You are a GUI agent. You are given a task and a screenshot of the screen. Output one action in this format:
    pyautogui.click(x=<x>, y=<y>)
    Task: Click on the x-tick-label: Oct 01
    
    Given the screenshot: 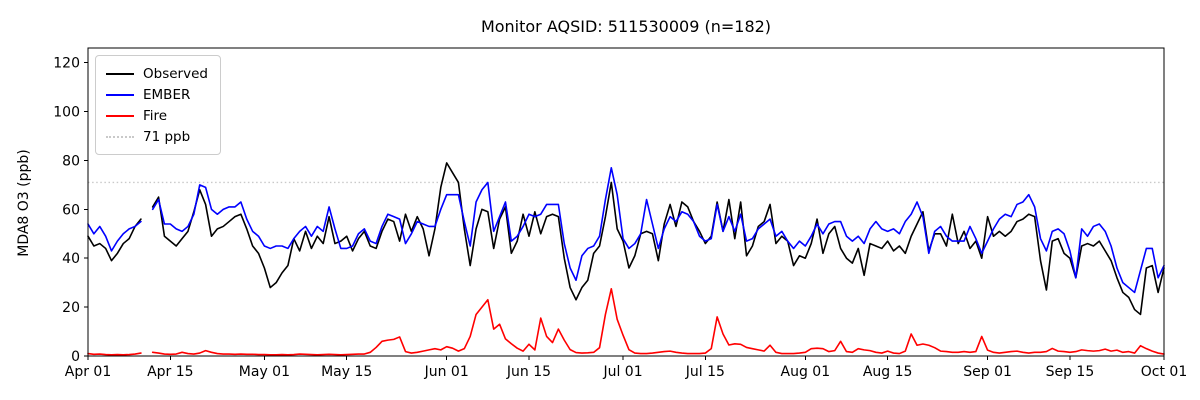 What is the action you would take?
    pyautogui.click(x=1164, y=372)
    